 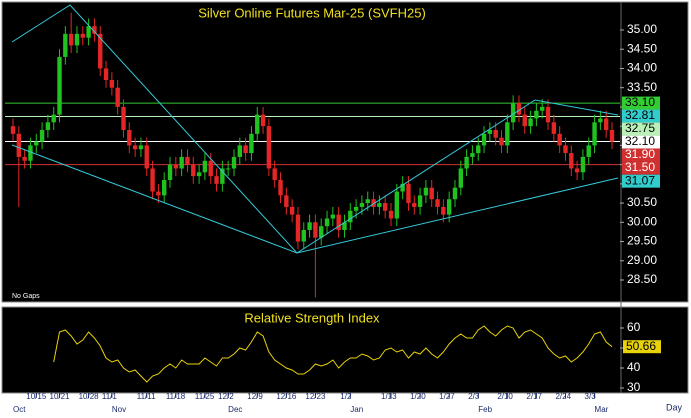 What do you see at coordinates (447, 396) in the screenshot?
I see `x-tick-label: 1/27` at bounding box center [447, 396].